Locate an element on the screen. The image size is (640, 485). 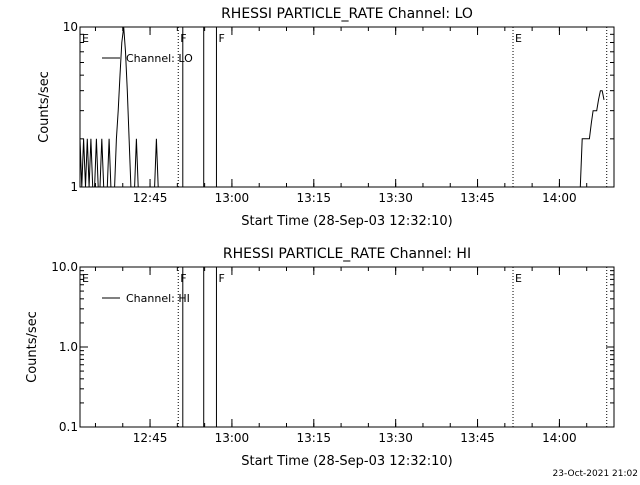
y-tick-label: 10 is located at coordinates (70, 27).